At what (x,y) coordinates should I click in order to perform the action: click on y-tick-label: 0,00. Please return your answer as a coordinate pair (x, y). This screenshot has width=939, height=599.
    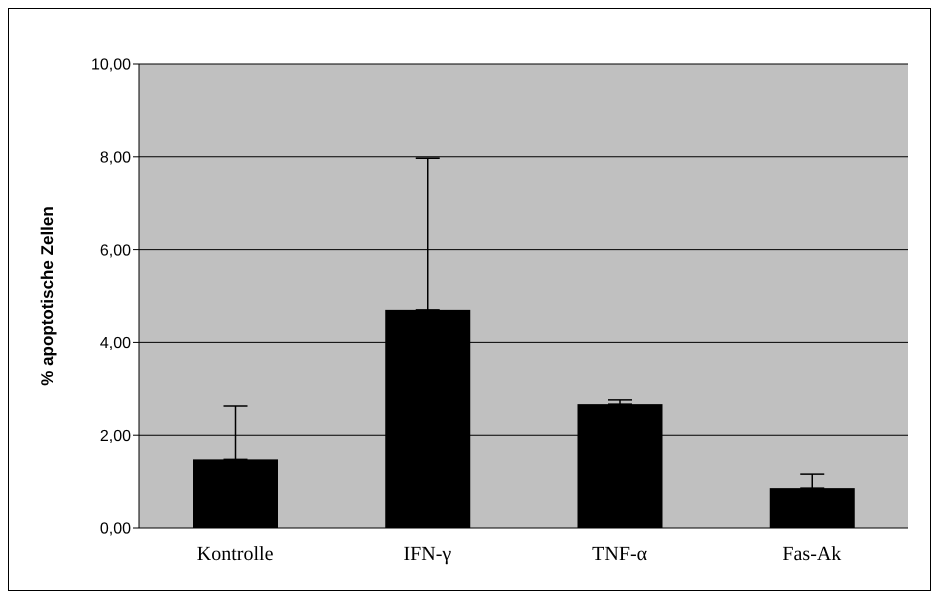
    Looking at the image, I should click on (116, 529).